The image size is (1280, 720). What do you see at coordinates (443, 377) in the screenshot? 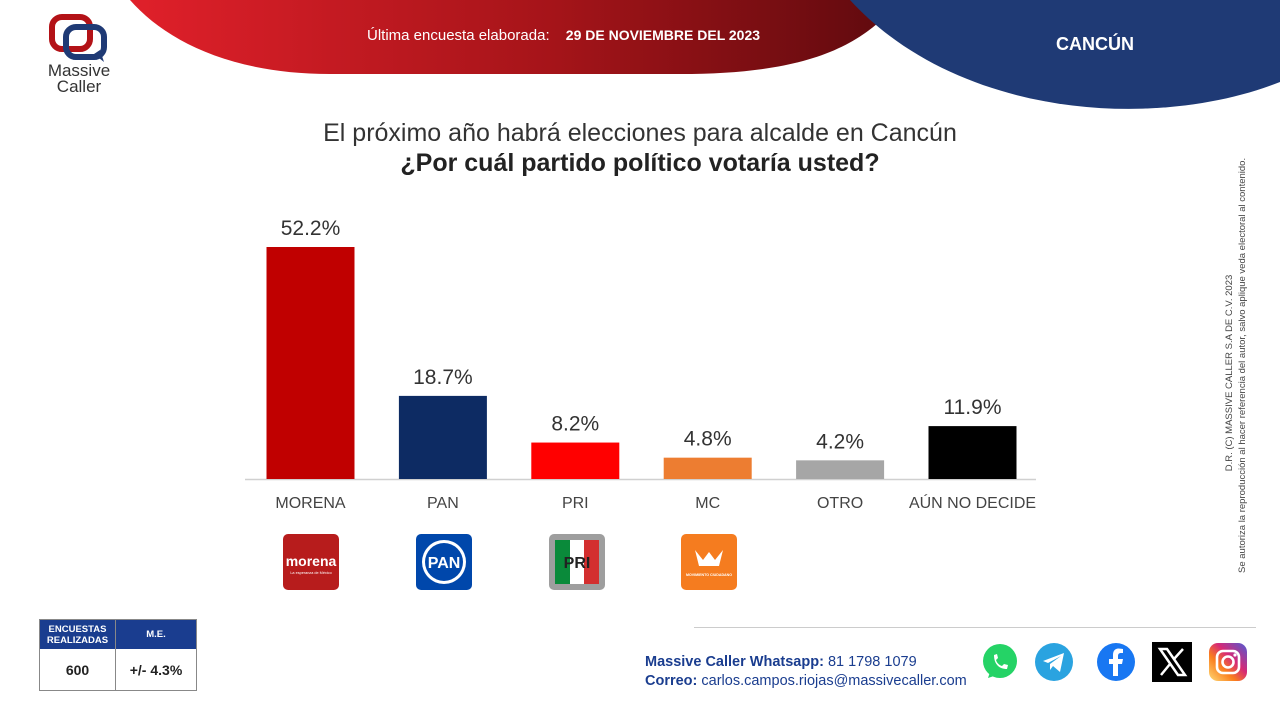
I see `value-label: 18.7%` at bounding box center [443, 377].